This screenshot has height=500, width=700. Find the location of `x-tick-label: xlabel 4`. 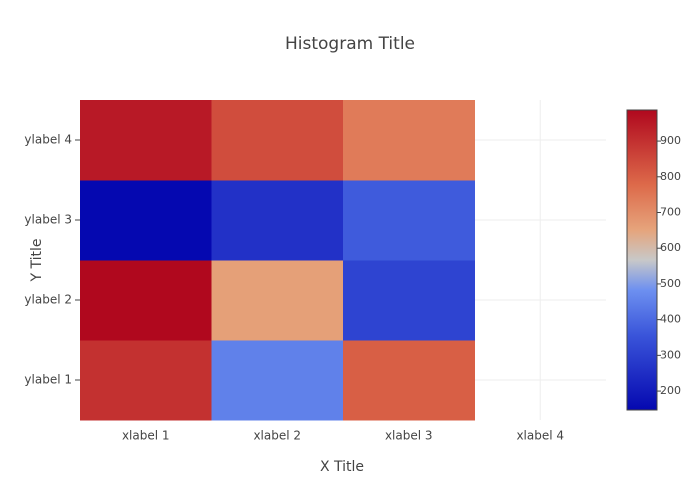

x-tick-label: xlabel 4 is located at coordinates (540, 436).